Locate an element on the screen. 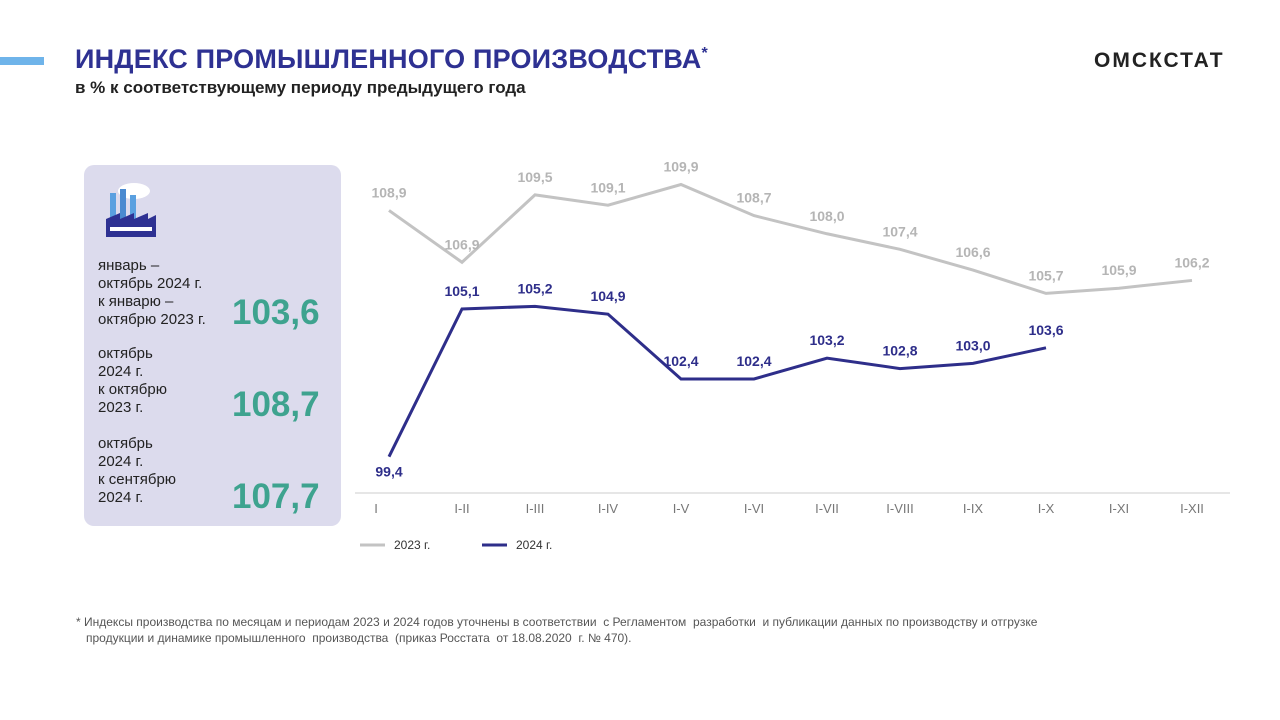 This screenshot has width=1280, height=720. legend-label: 2023 г. is located at coordinates (412, 545).